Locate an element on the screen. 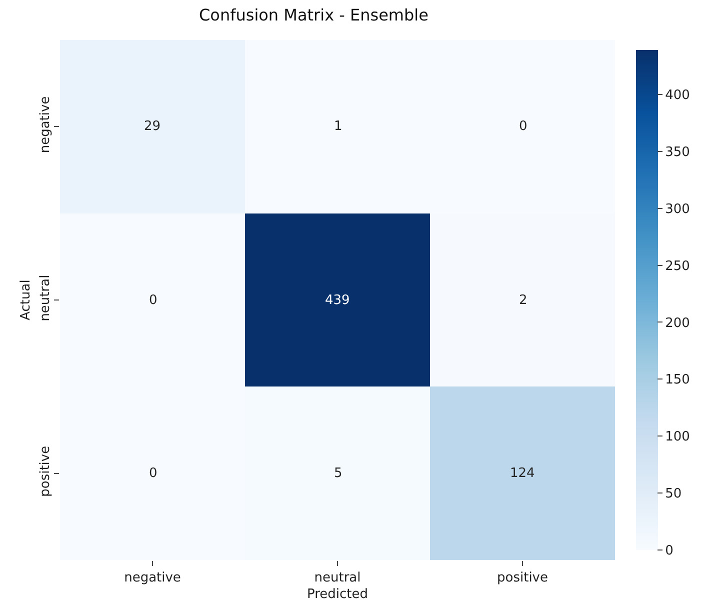 This screenshot has height=610, width=713. y-axis-title: Actual is located at coordinates (26, 300).